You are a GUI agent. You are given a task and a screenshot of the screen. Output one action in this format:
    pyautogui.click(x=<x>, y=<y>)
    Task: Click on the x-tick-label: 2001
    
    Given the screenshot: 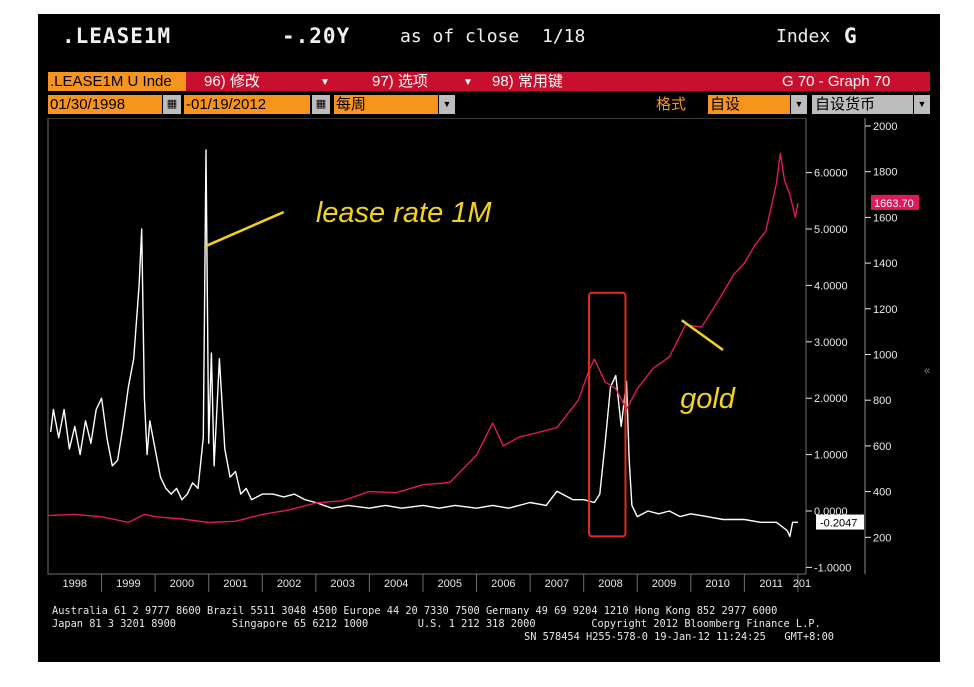 What is the action you would take?
    pyautogui.click(x=235, y=584)
    